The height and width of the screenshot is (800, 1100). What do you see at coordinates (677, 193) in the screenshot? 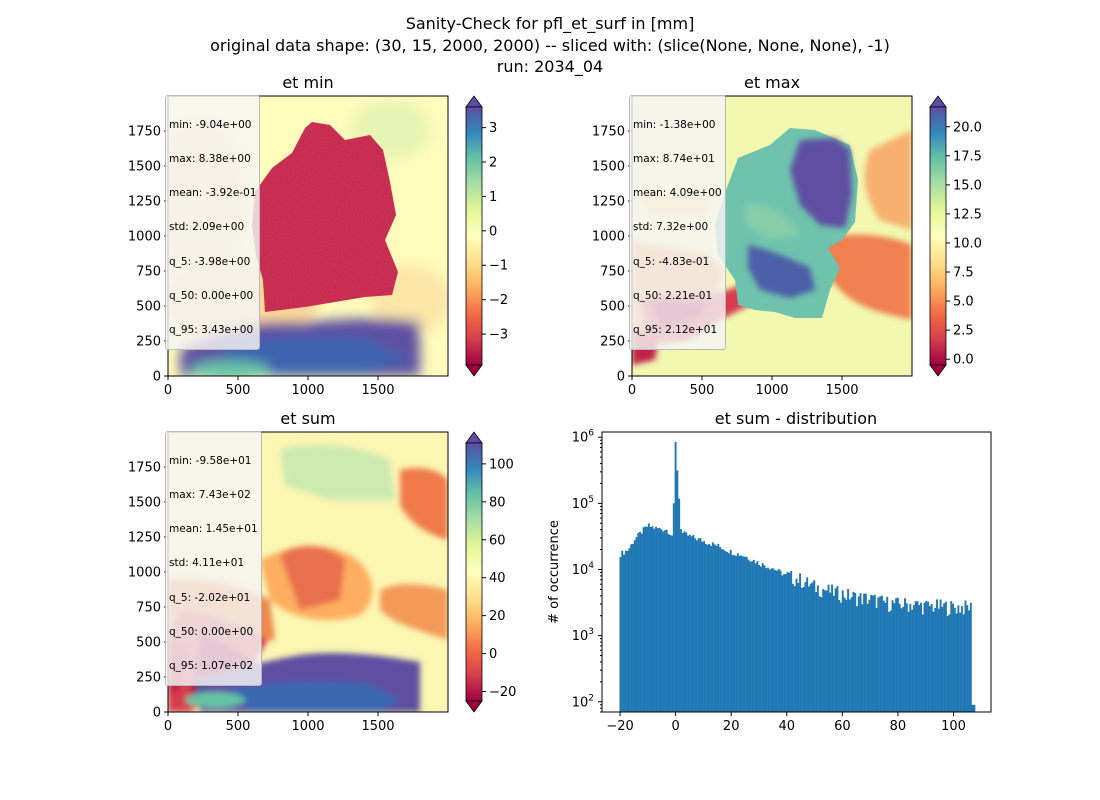
I see `stat-mean: mean: 4.09e+00` at bounding box center [677, 193].